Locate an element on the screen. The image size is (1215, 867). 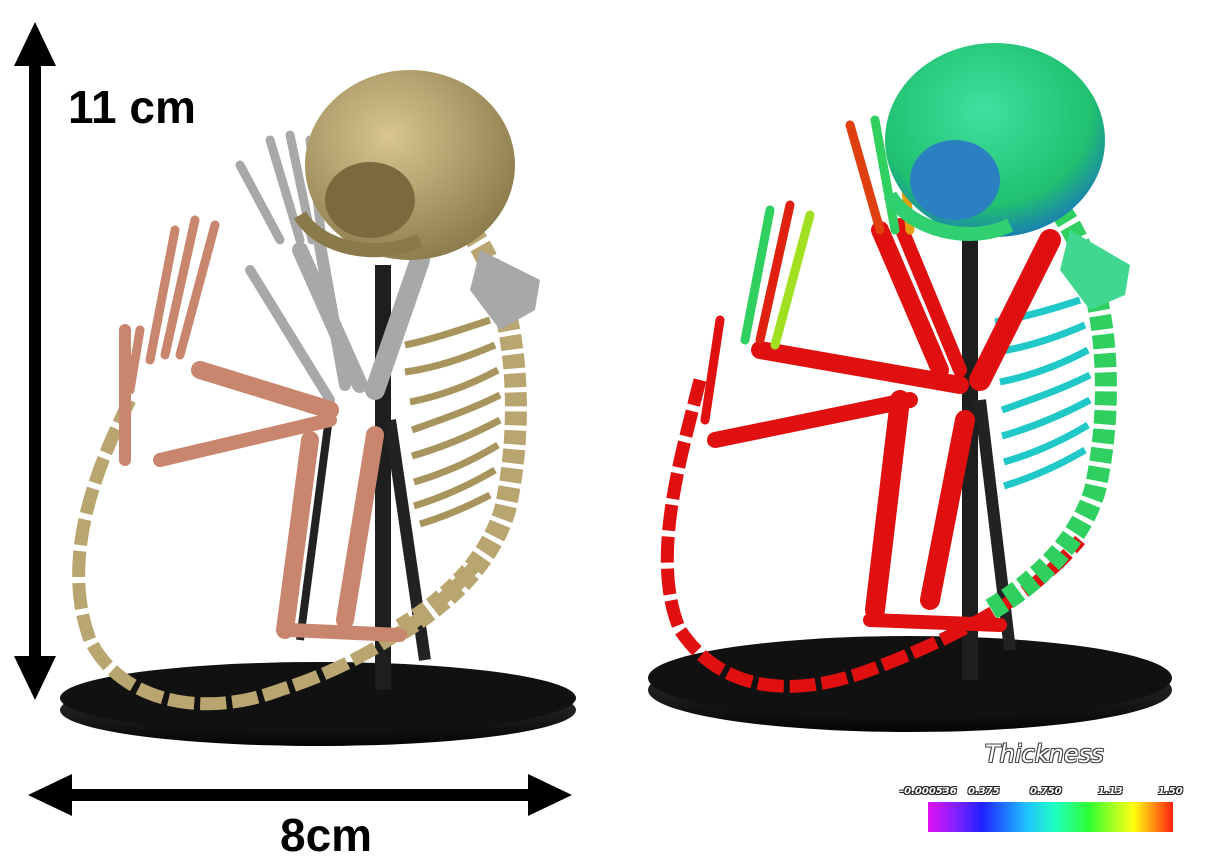
legend-tick: 0.750 is located at coordinates (1046, 791).